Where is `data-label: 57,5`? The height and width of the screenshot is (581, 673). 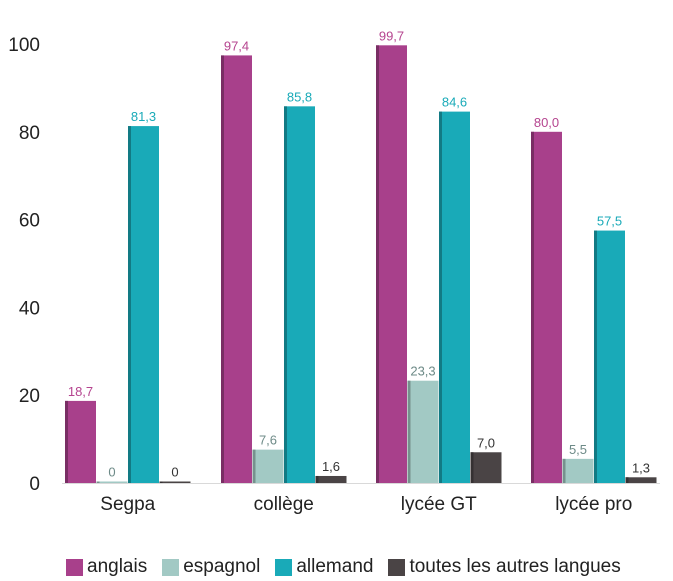 data-label: 57,5 is located at coordinates (609, 221).